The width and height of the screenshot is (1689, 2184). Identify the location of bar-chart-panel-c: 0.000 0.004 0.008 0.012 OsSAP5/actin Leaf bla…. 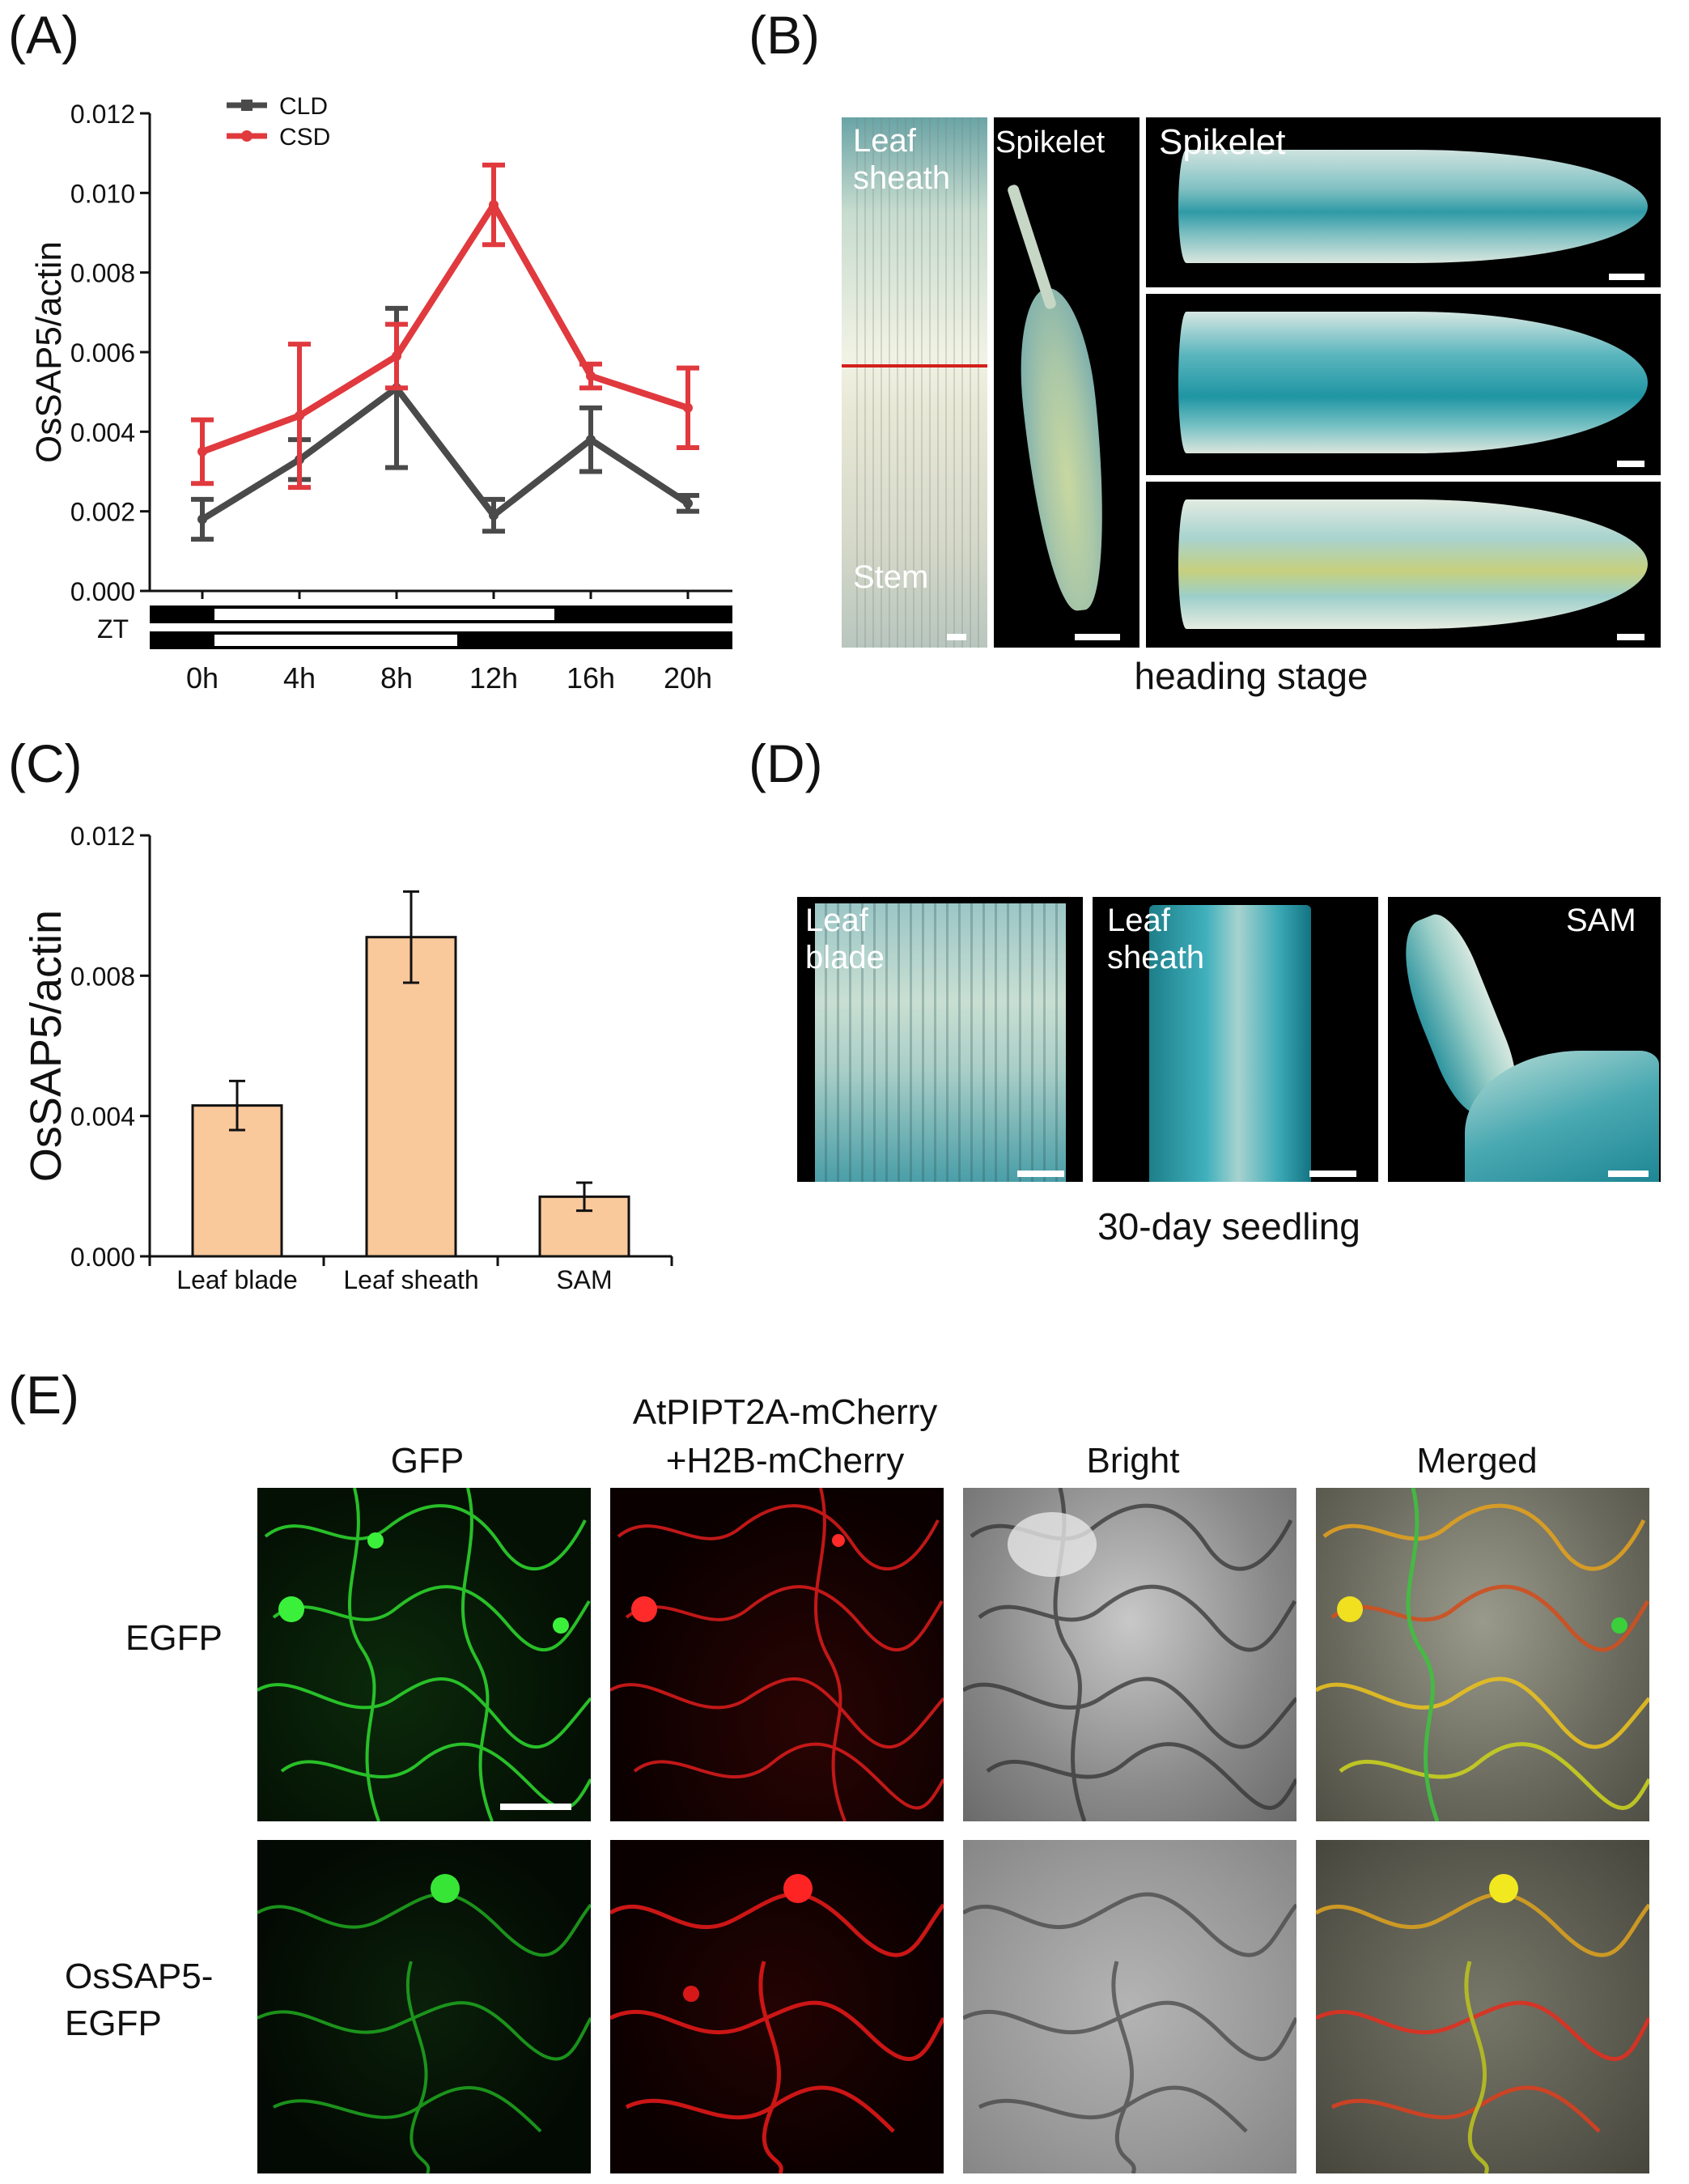
(348, 1058).